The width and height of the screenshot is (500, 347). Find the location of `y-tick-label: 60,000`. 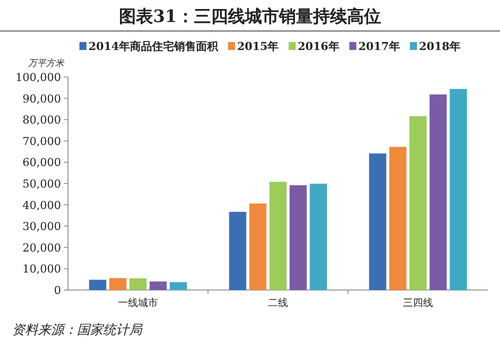

y-tick-label: 60,000 is located at coordinates (41, 163).